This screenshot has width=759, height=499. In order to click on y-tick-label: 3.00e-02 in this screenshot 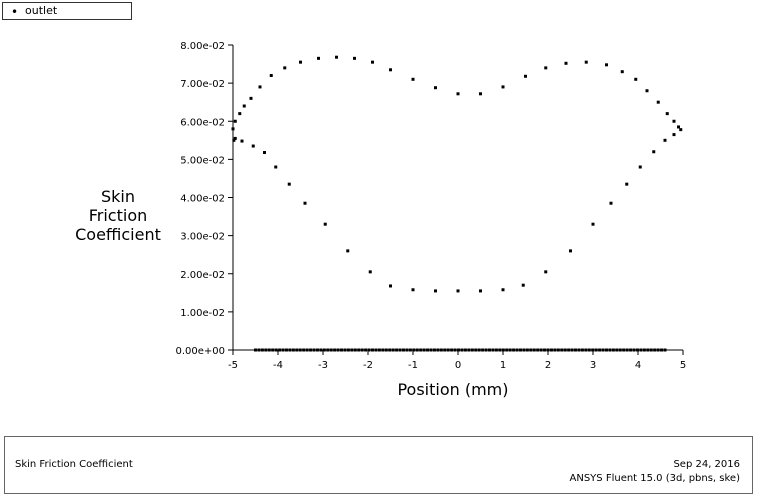, I will do `click(202, 237)`.